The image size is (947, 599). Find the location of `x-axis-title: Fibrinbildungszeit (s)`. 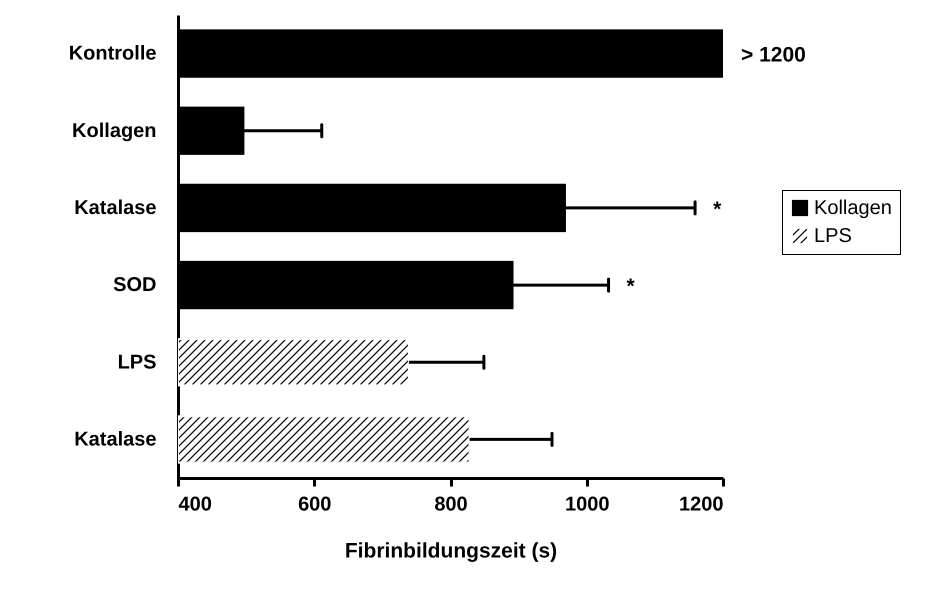

x-axis-title: Fibrinbildungszeit (s) is located at coordinates (451, 551).